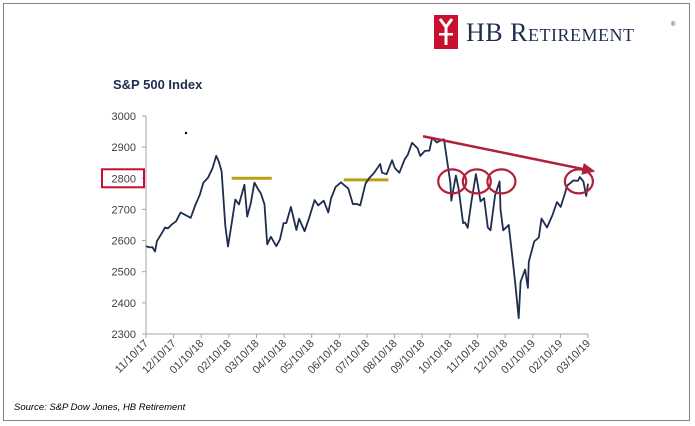 The height and width of the screenshot is (426, 695). I want to click on stray-dot, so click(186, 133).